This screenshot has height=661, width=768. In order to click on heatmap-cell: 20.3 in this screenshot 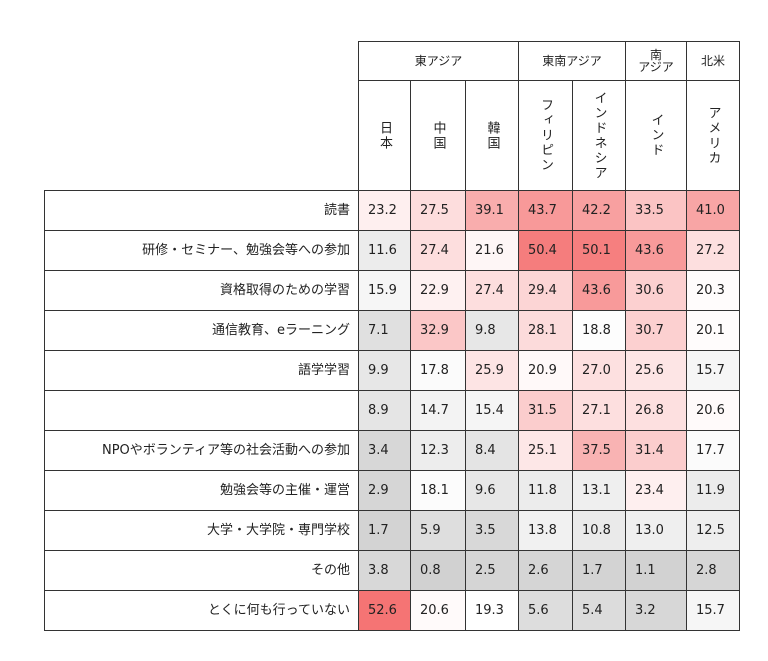, I will do `click(713, 290)`.